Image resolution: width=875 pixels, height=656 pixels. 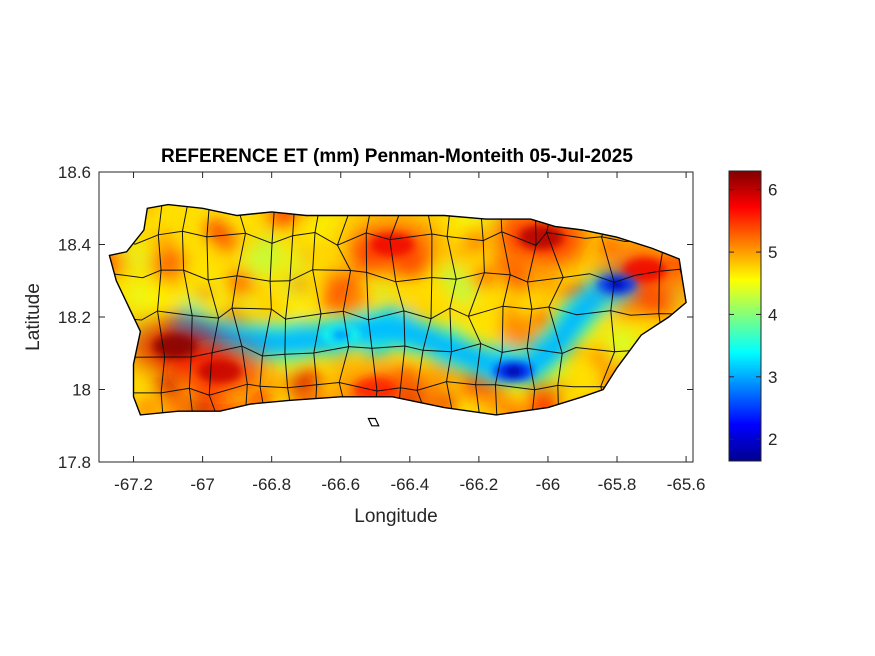 I want to click on islet, so click(x=373, y=422).